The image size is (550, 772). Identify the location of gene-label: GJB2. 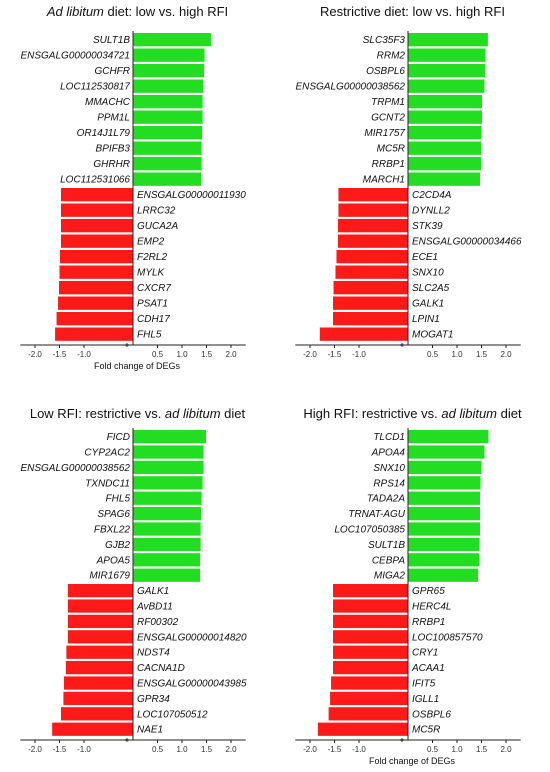
(117, 545).